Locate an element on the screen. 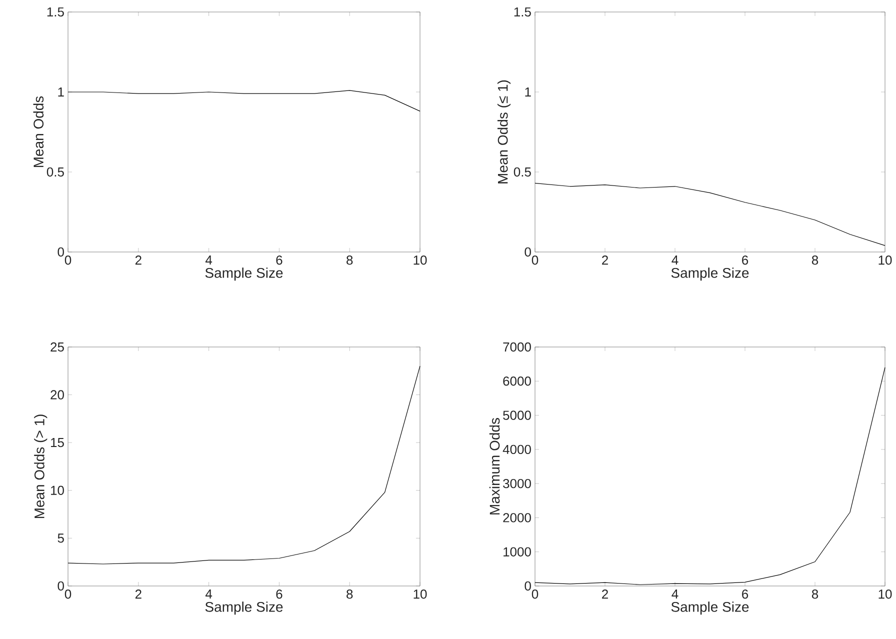  y-tick-label: 15 is located at coordinates (57, 443).